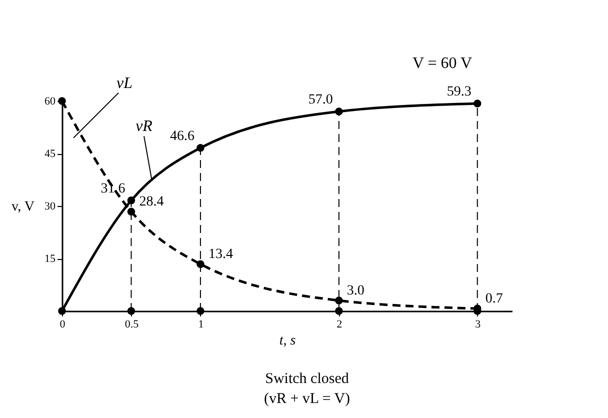 The image size is (608, 418). What do you see at coordinates (50, 206) in the screenshot?
I see `y-tick-label: 30` at bounding box center [50, 206].